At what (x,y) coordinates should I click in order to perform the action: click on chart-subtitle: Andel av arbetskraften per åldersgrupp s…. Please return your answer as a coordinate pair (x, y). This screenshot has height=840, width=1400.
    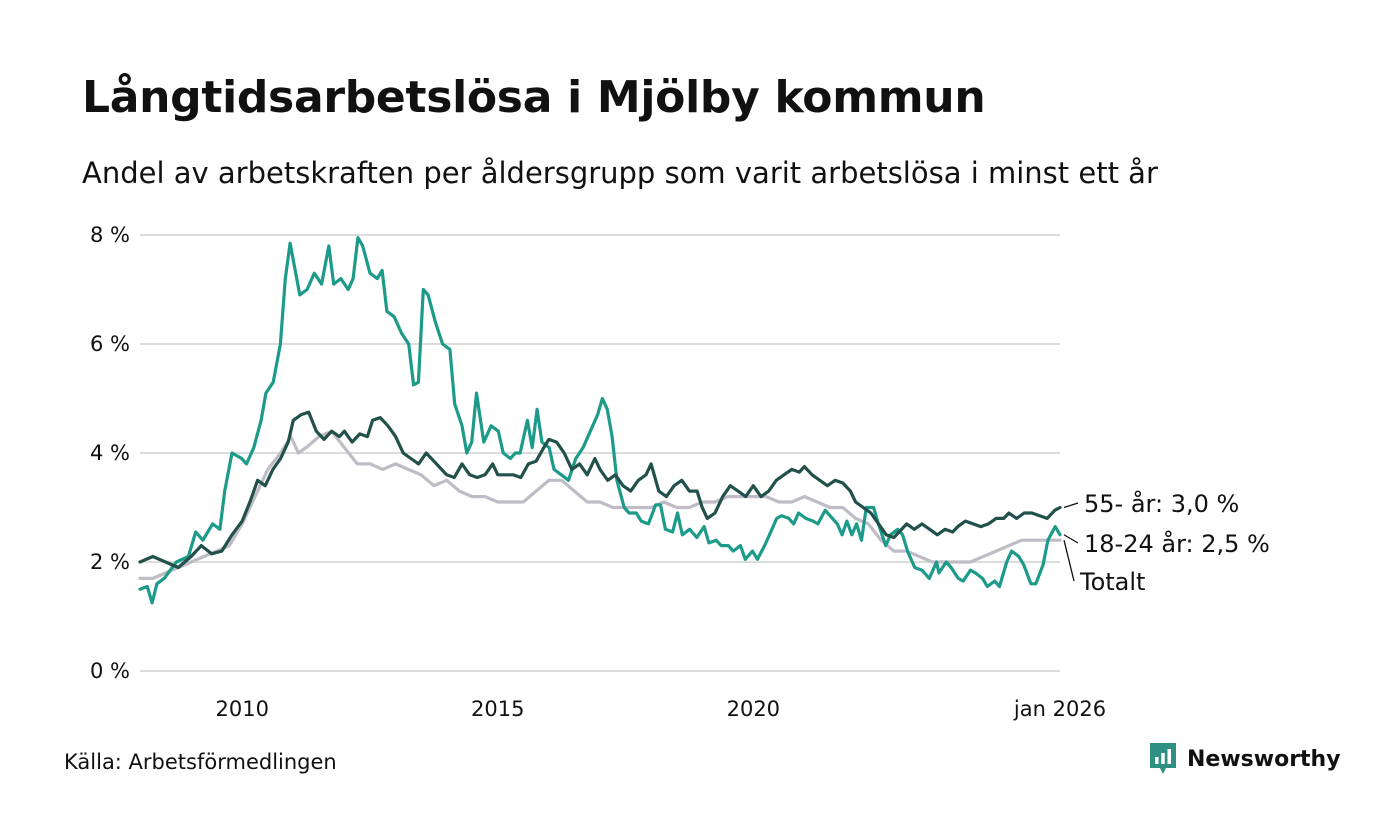
    Looking at the image, I should click on (620, 173).